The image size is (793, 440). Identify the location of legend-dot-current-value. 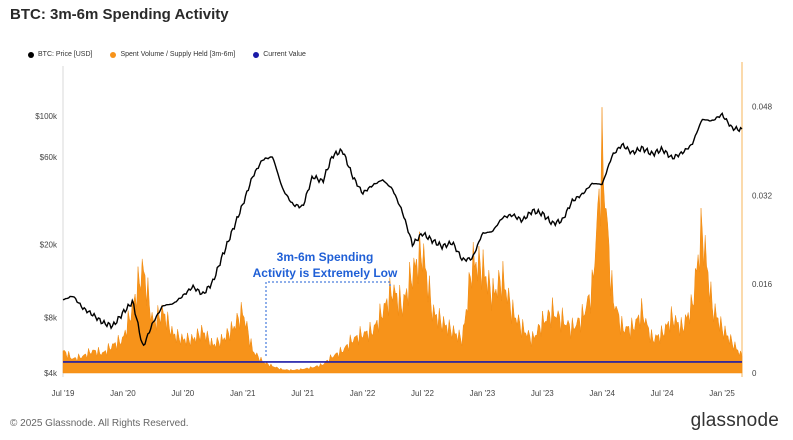
(256, 54).